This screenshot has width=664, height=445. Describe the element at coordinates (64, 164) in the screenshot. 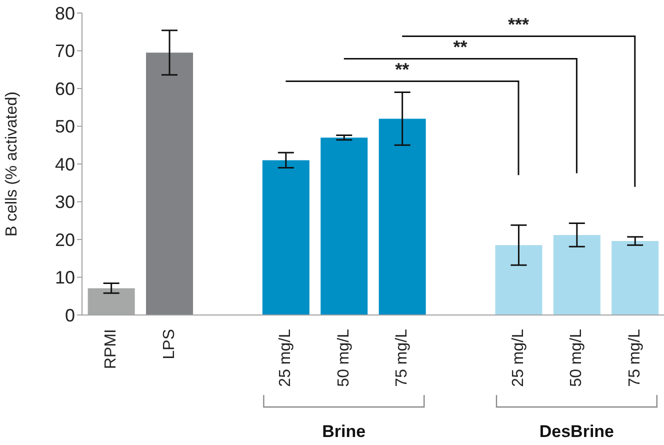

I see `y-tick-label: 40` at that location.